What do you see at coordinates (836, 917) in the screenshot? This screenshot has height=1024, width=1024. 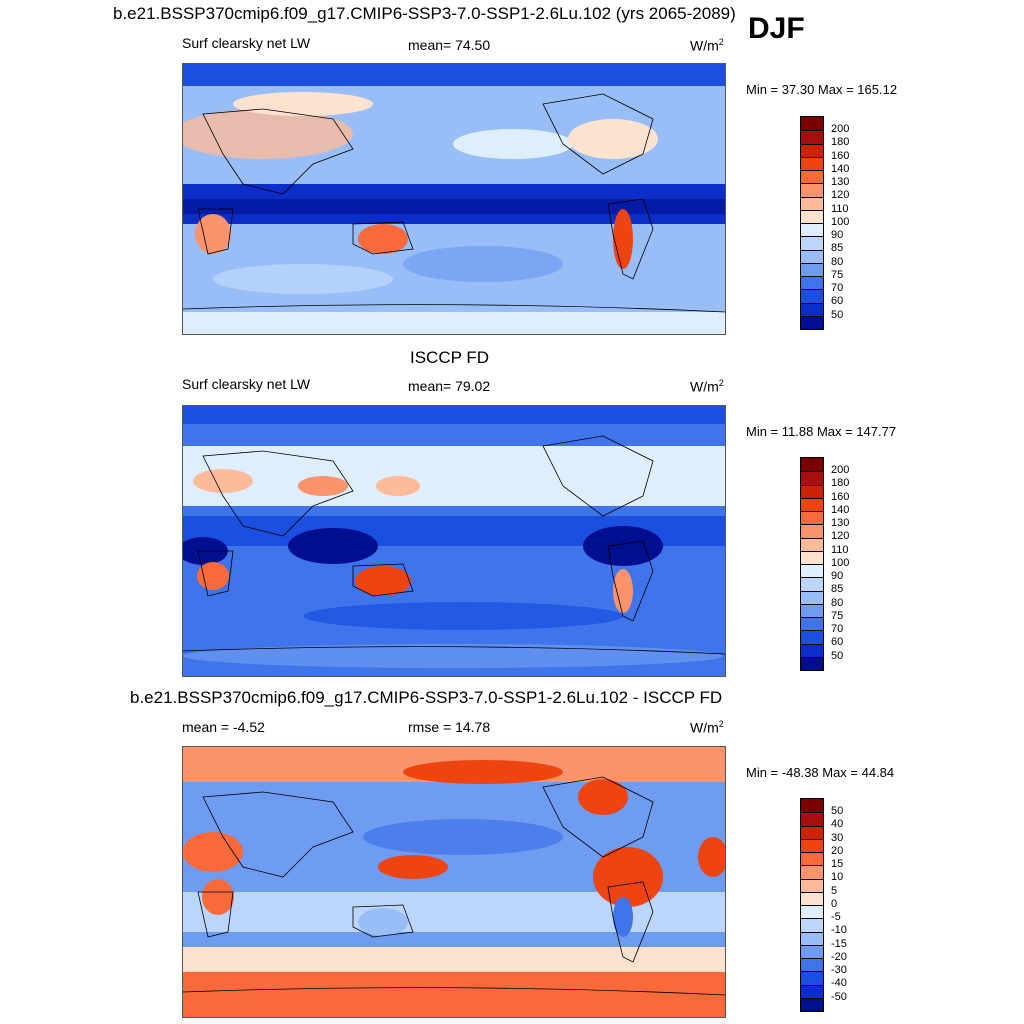 I see `cbar-3-label: -5` at bounding box center [836, 917].